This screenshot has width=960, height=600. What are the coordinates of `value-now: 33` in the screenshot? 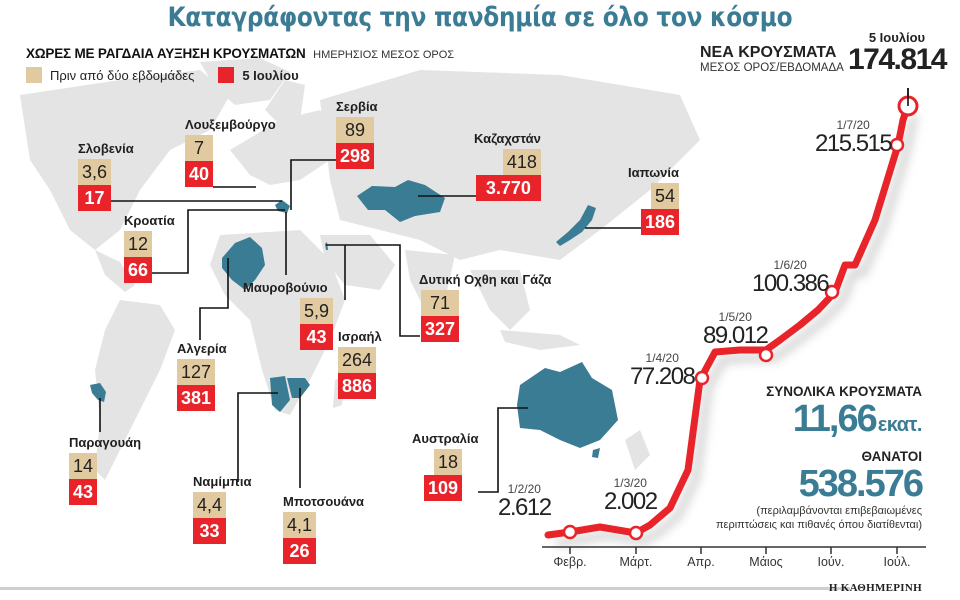 It's located at (210, 531).